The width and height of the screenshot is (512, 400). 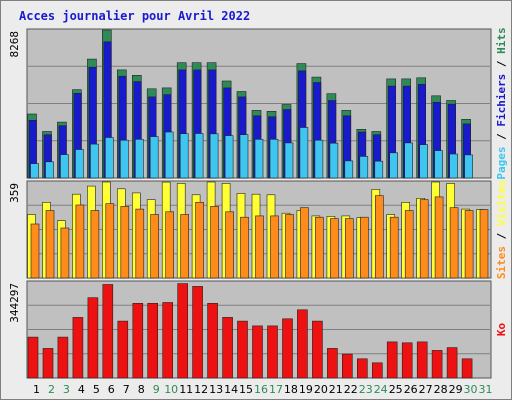 What do you see at coordinates (134, 16) in the screenshot?
I see `chart-title: Acces journalier pour Avril 2022` at bounding box center [134, 16].